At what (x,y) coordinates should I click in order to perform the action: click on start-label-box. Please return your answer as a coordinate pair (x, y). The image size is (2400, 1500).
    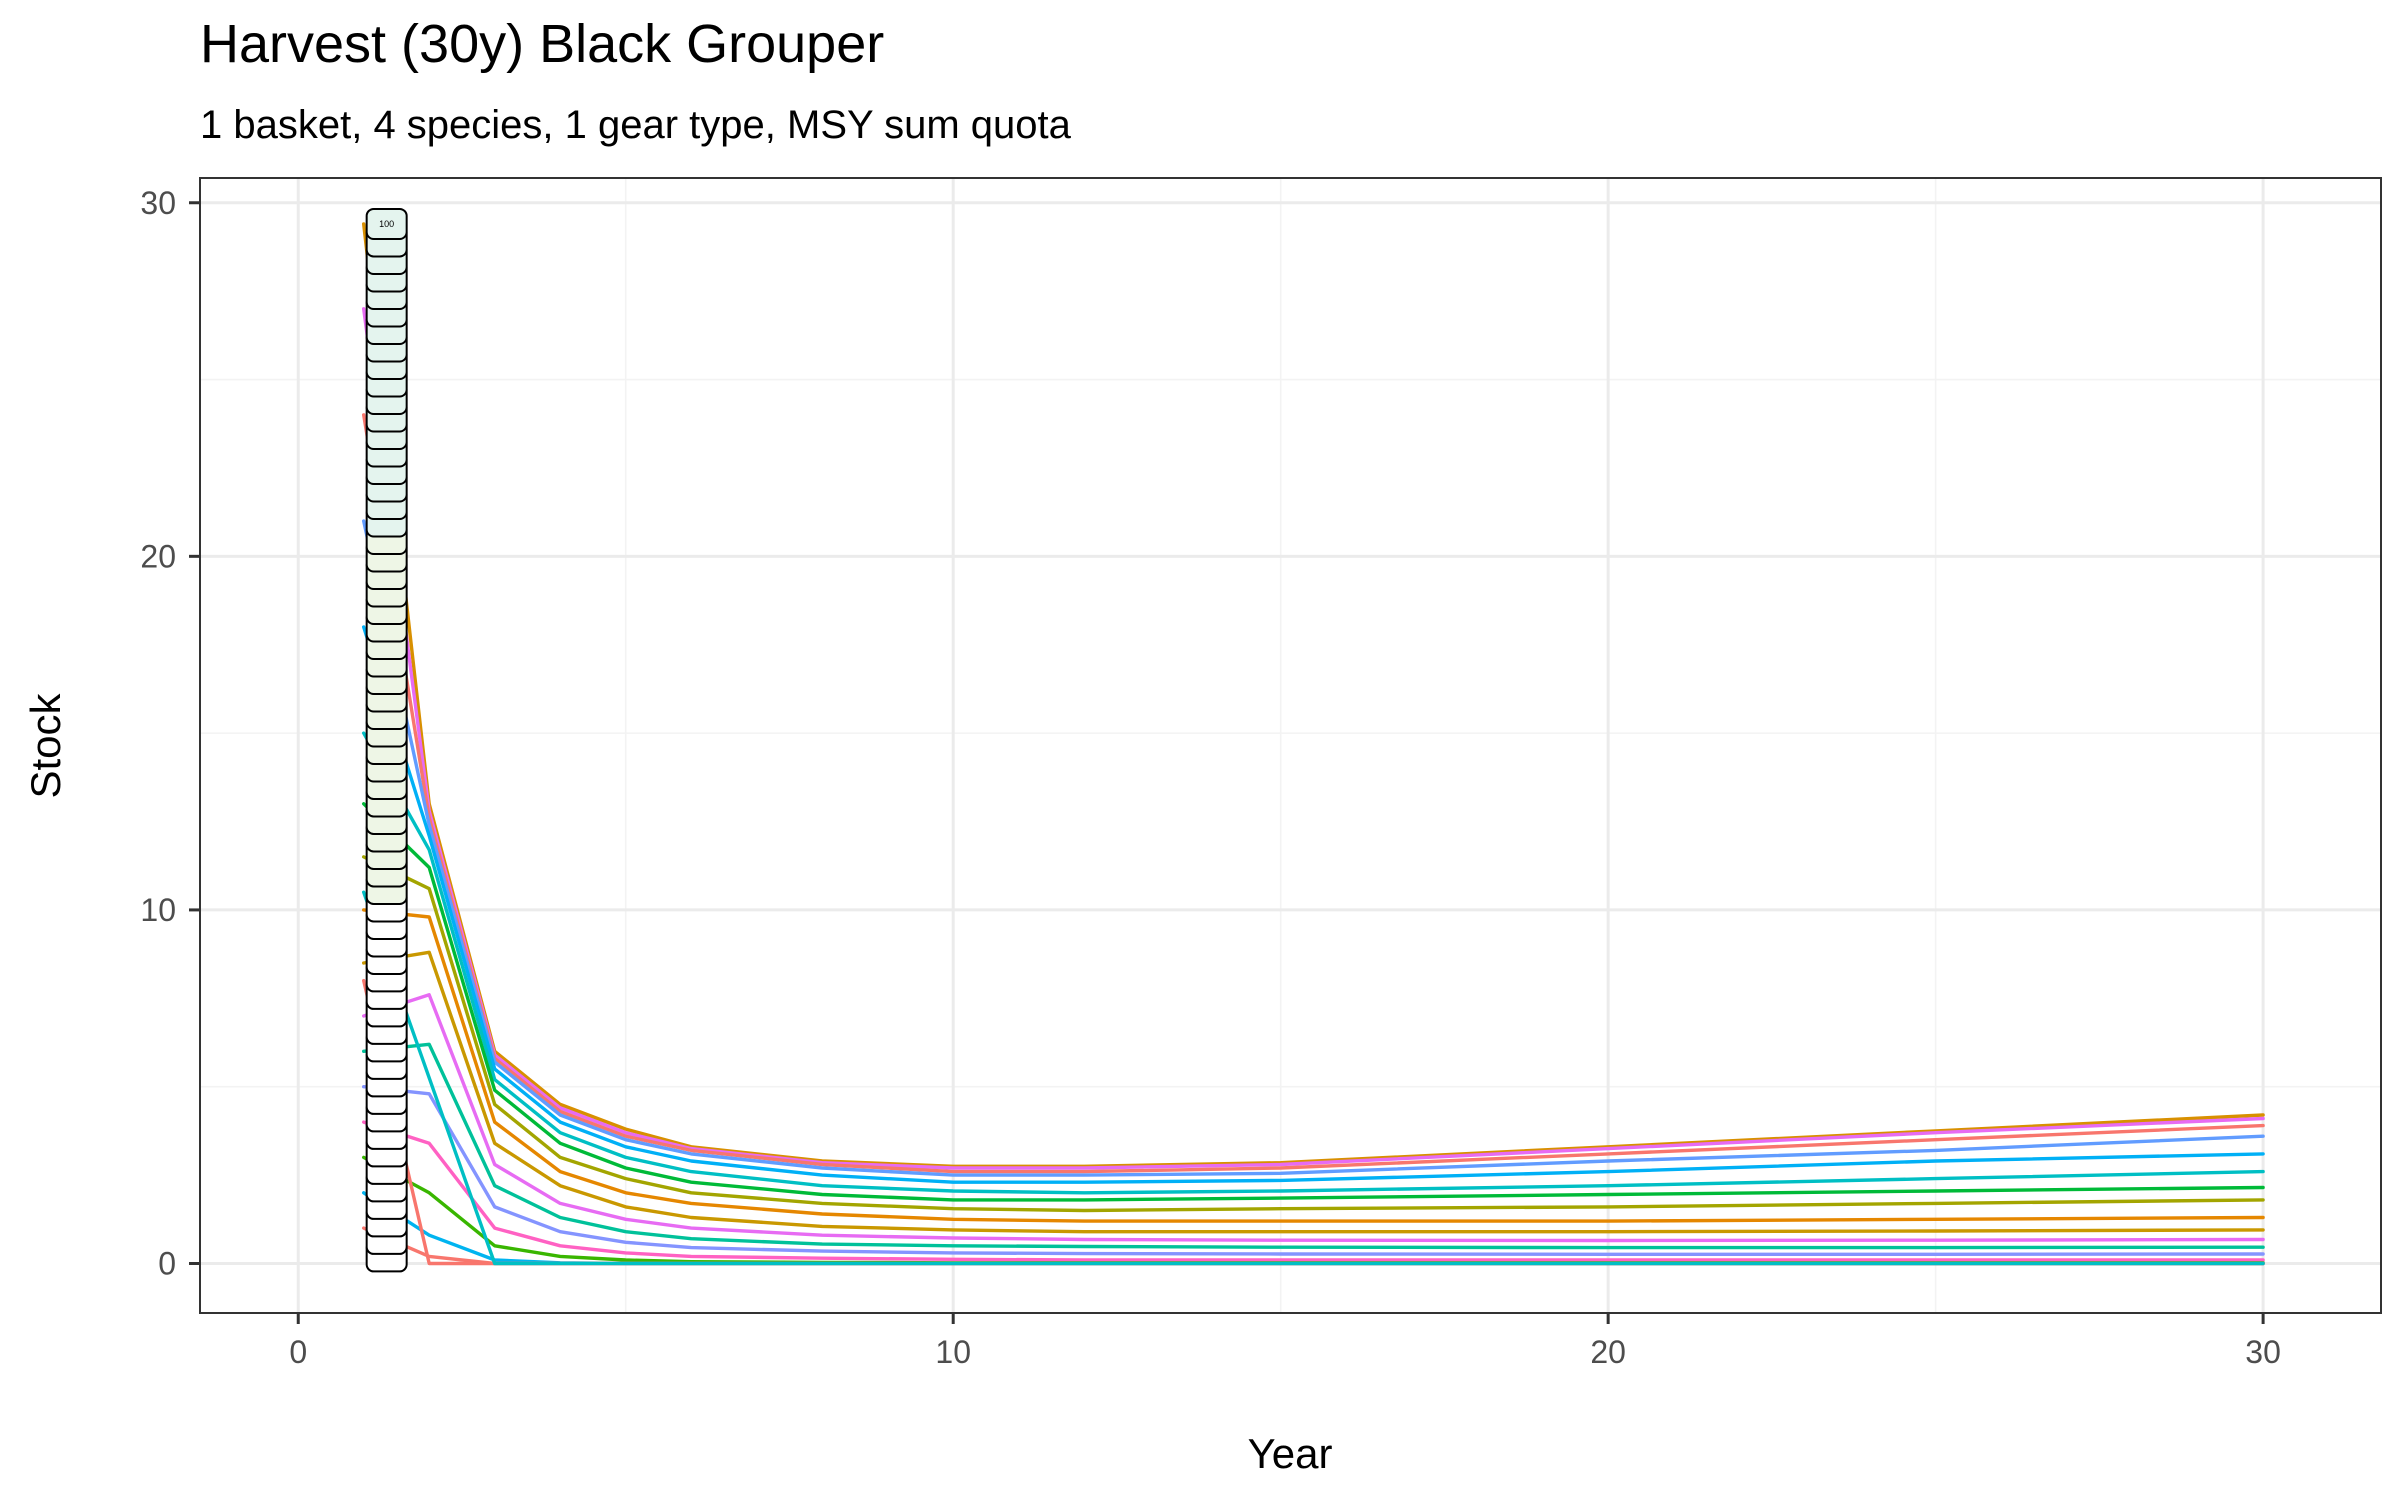
    Looking at the image, I should click on (386, 223).